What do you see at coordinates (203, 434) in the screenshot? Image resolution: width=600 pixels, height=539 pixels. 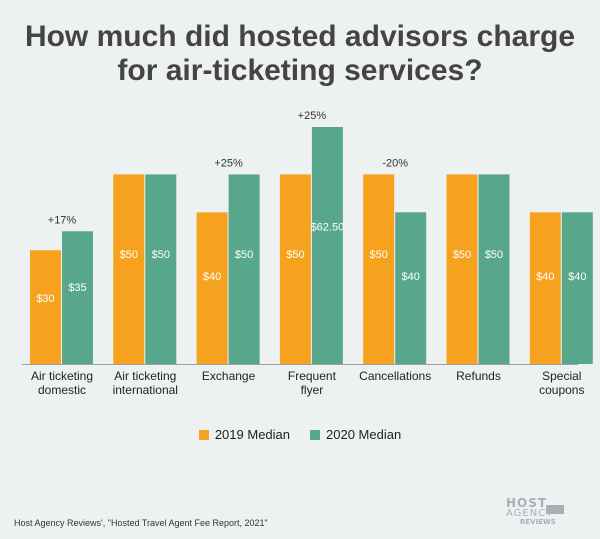 I see `legend-swatch-2019` at bounding box center [203, 434].